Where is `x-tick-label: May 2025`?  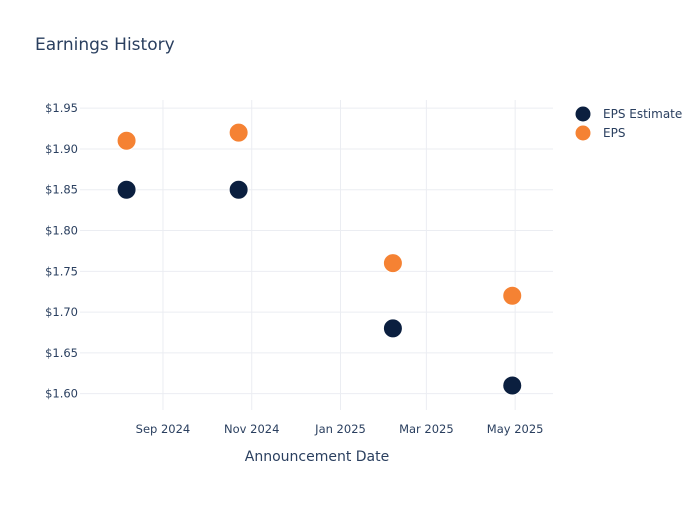
x-tick-label: May 2025 is located at coordinates (515, 429).